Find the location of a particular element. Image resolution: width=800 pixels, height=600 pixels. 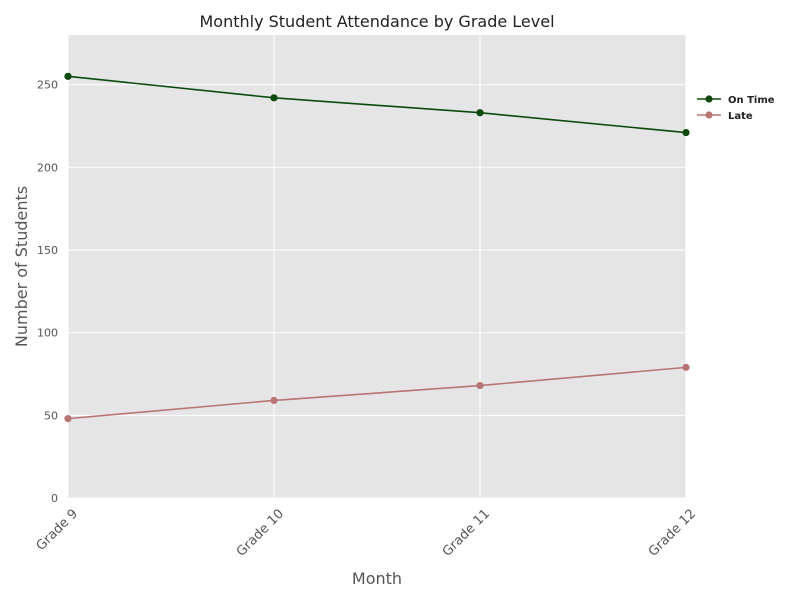

x-tick-label: Grade 12 is located at coordinates (672, 532).